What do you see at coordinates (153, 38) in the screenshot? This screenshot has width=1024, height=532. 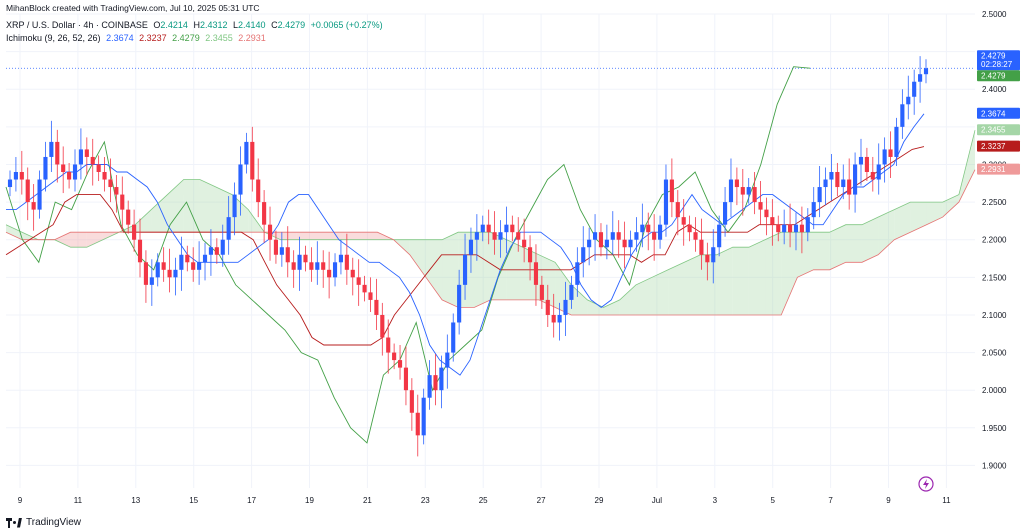 I see `ichimoku-base-value: 2.3237` at bounding box center [153, 38].